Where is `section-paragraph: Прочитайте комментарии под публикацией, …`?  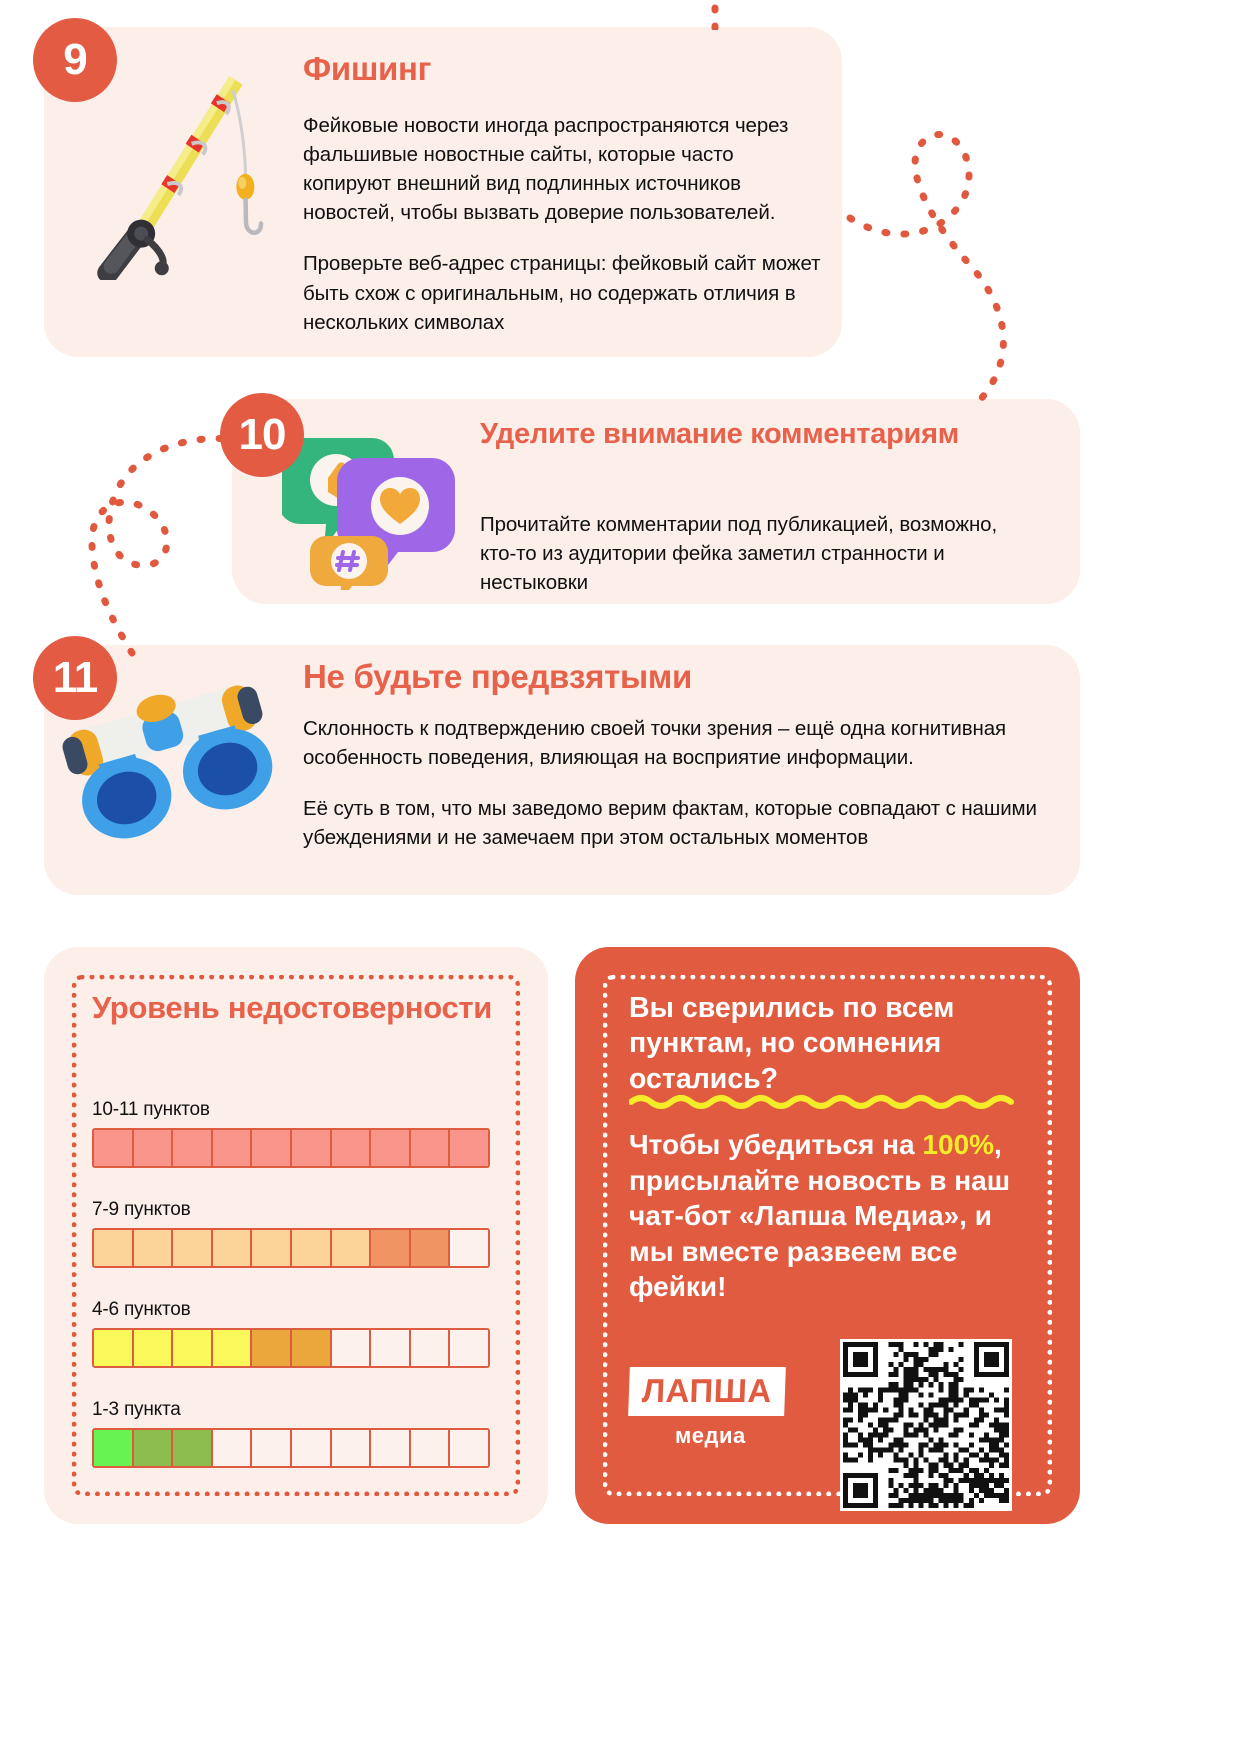
section-paragraph: Прочитайте комментарии под публикацией, … is located at coordinates (739, 554).